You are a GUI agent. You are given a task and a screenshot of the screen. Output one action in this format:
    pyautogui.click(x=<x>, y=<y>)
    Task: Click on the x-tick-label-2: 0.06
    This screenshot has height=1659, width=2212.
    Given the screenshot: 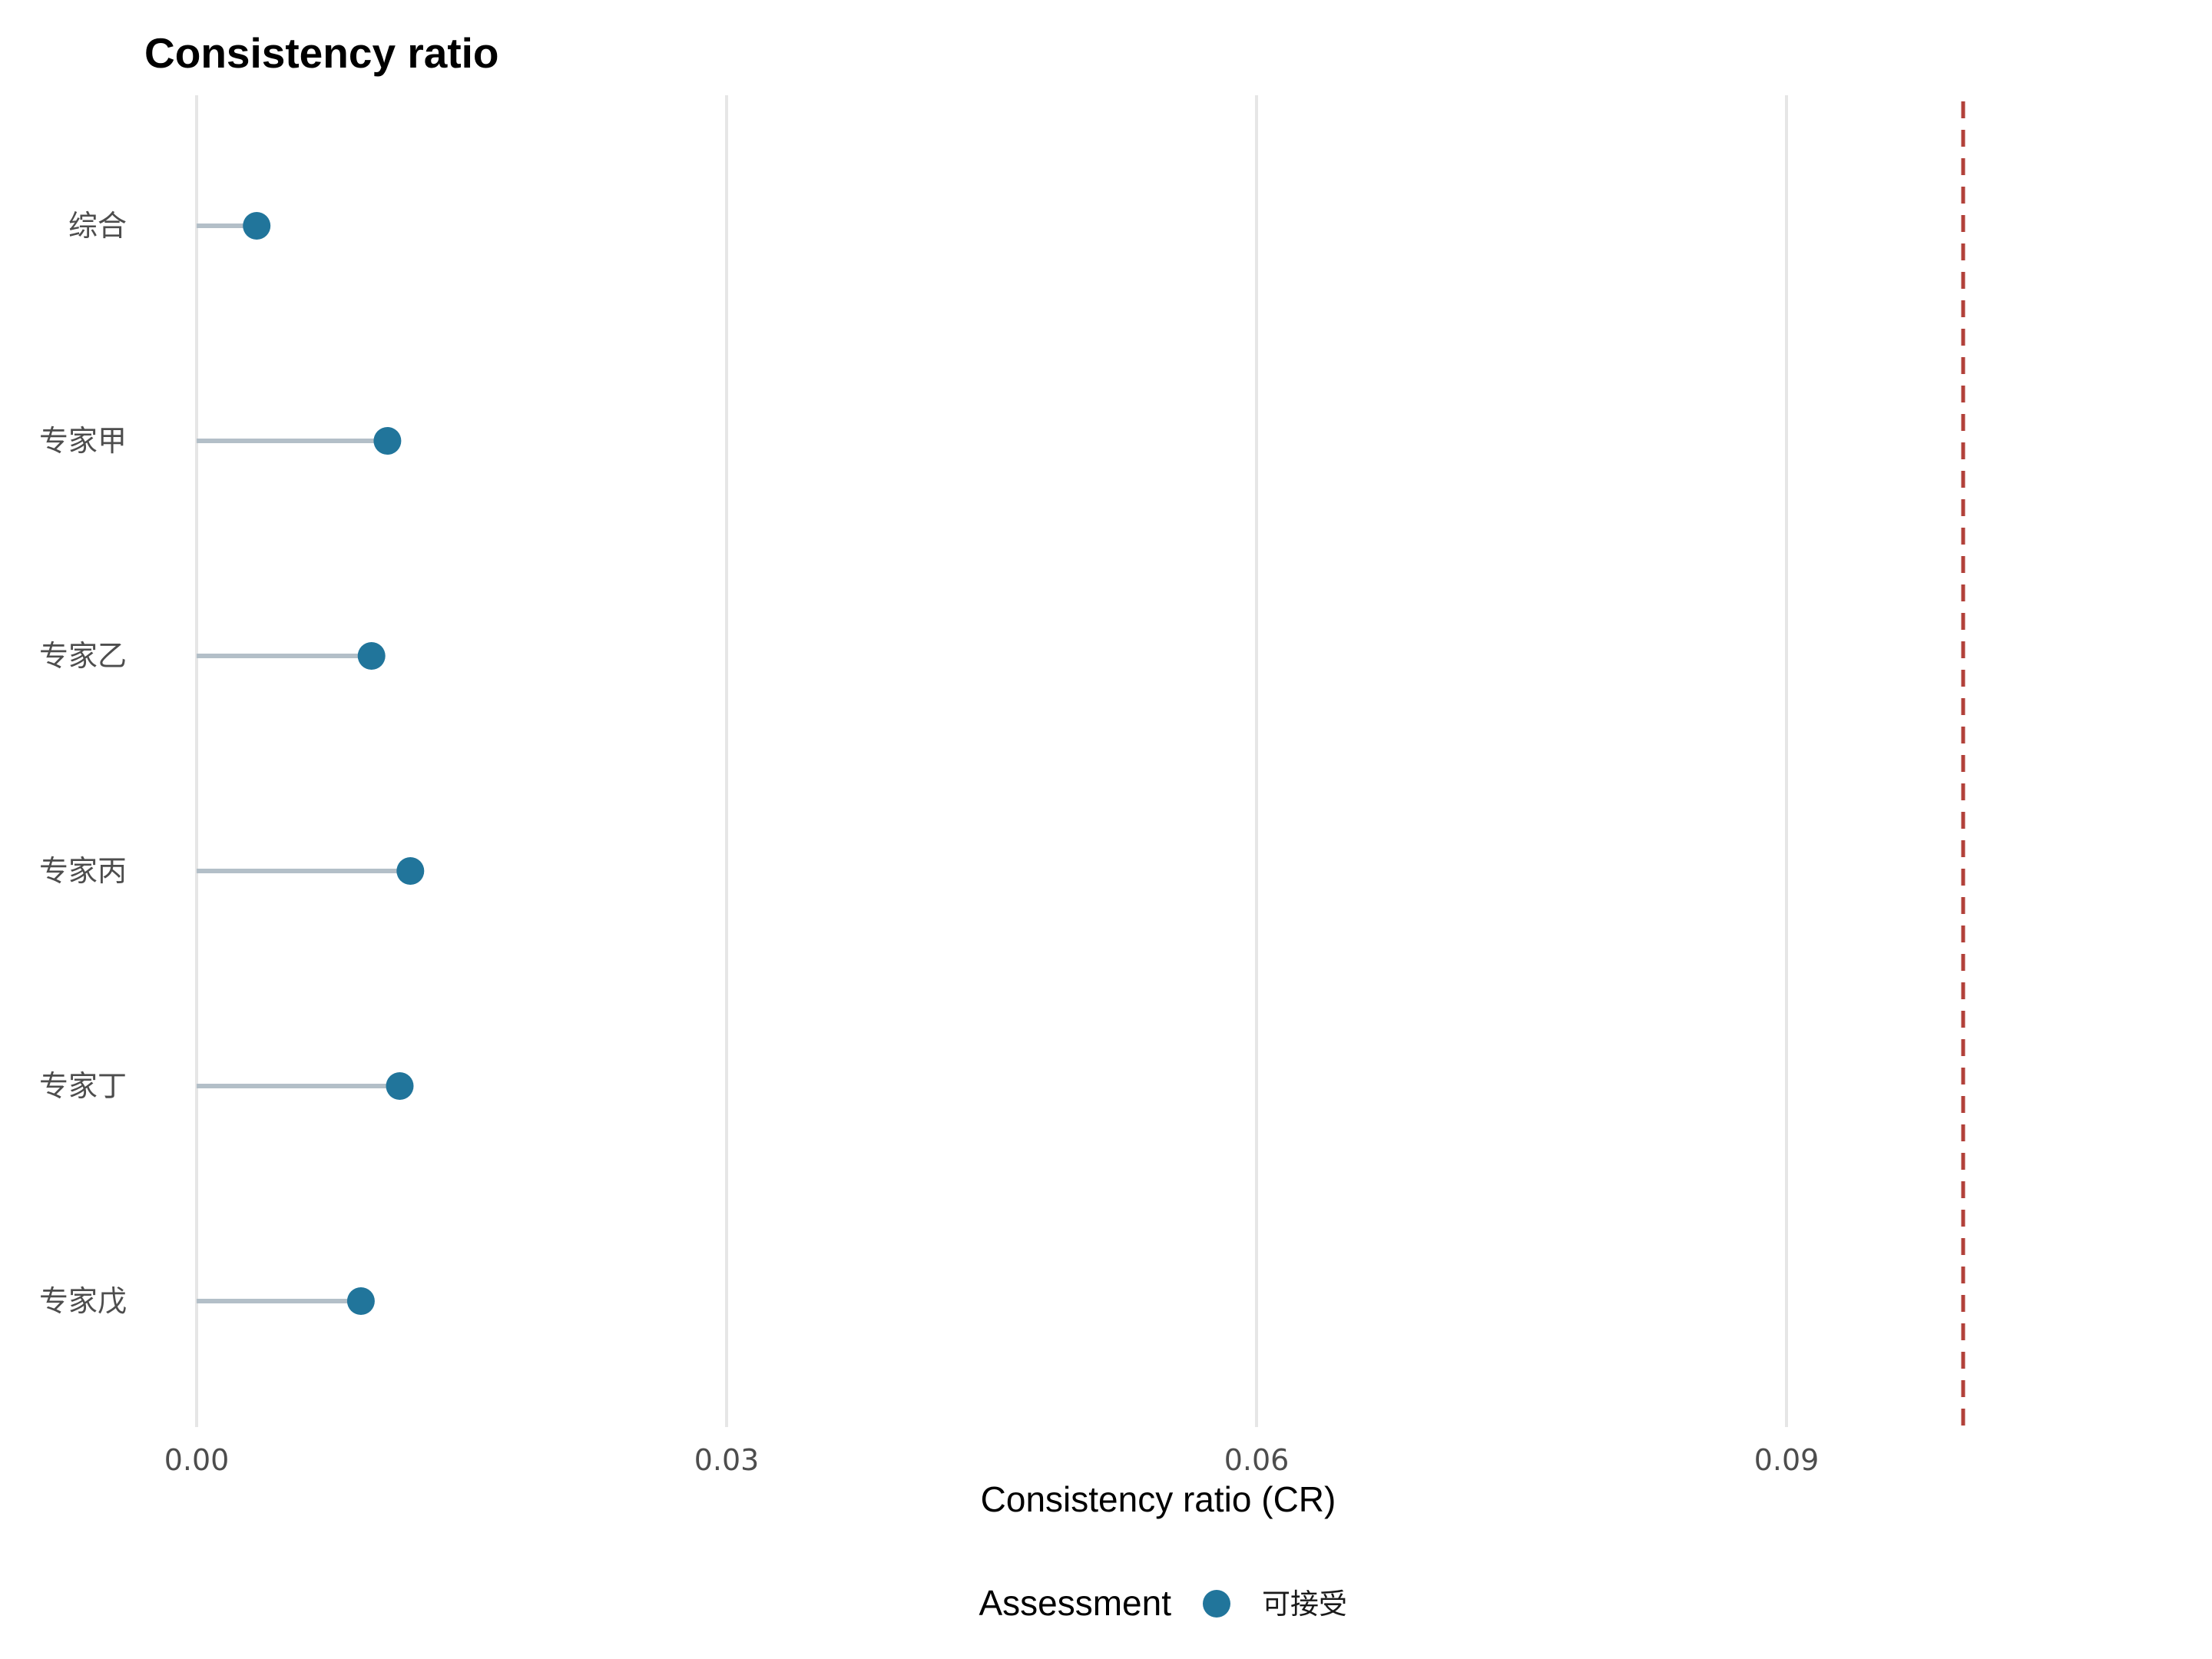 What is the action you would take?
    pyautogui.click(x=1257, y=1460)
    